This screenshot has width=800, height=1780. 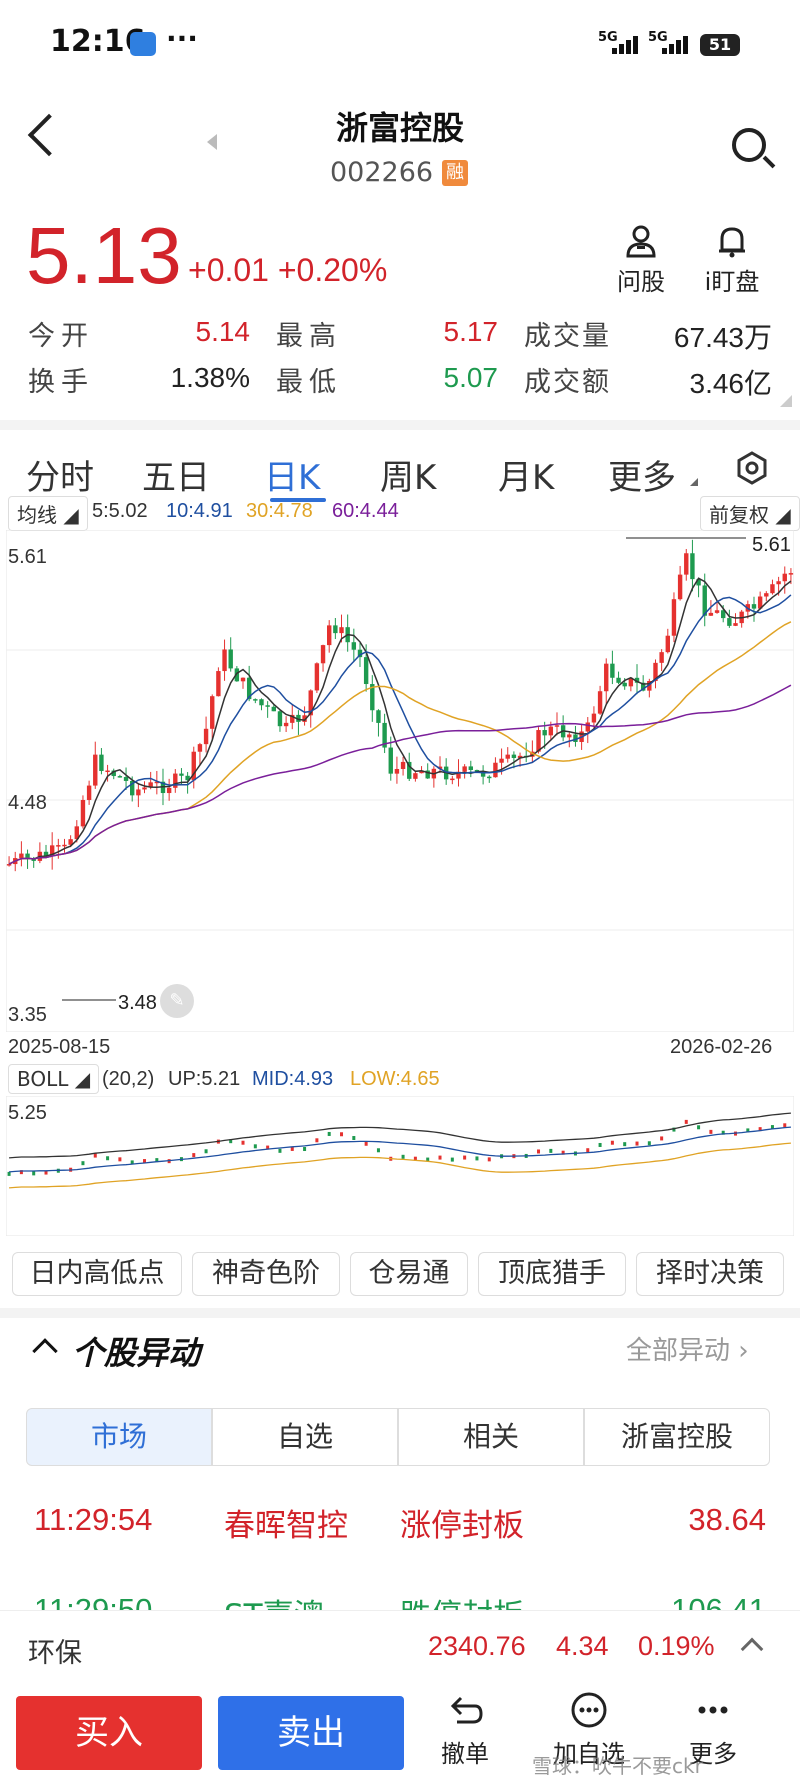 I want to click on expand-corner-icon, so click(x=786, y=401).